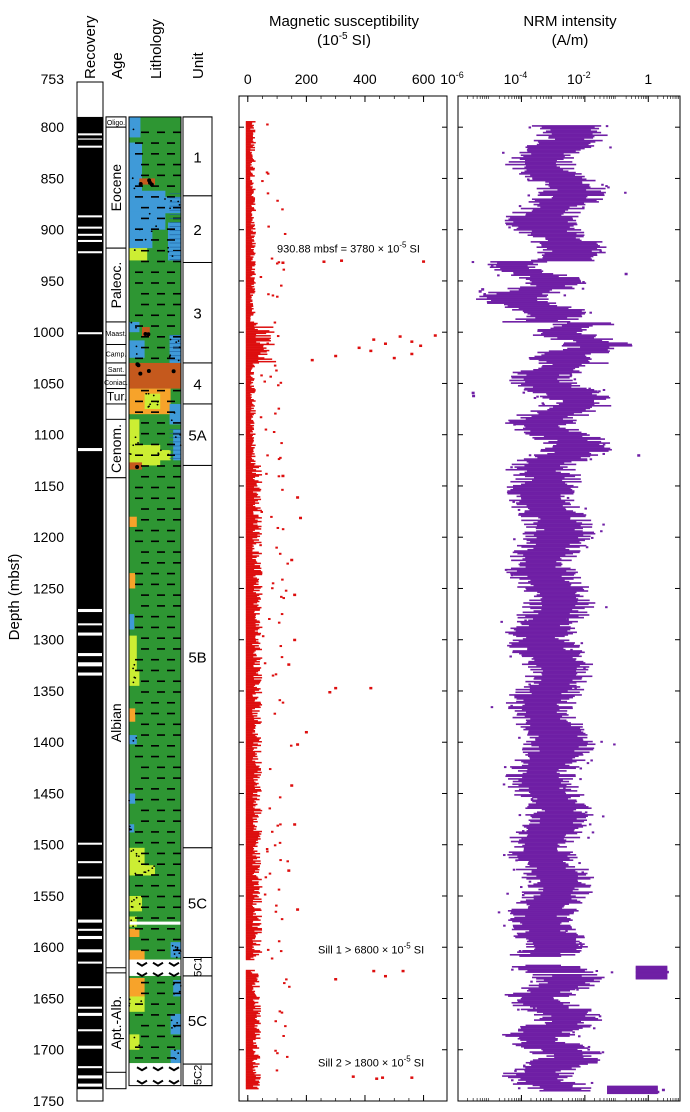  Describe the element at coordinates (175, 414) in the screenshot. I see `lithology-limestone` at that location.